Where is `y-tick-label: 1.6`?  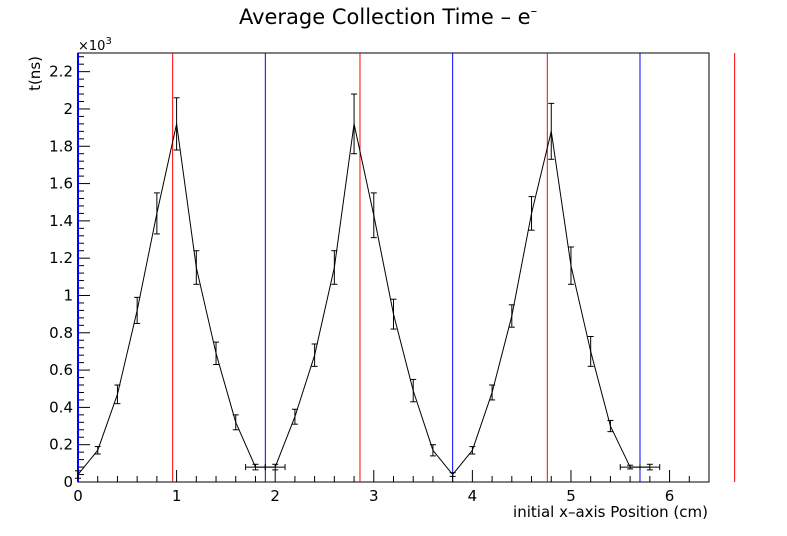
y-tick-label: 1.6 is located at coordinates (61, 184).